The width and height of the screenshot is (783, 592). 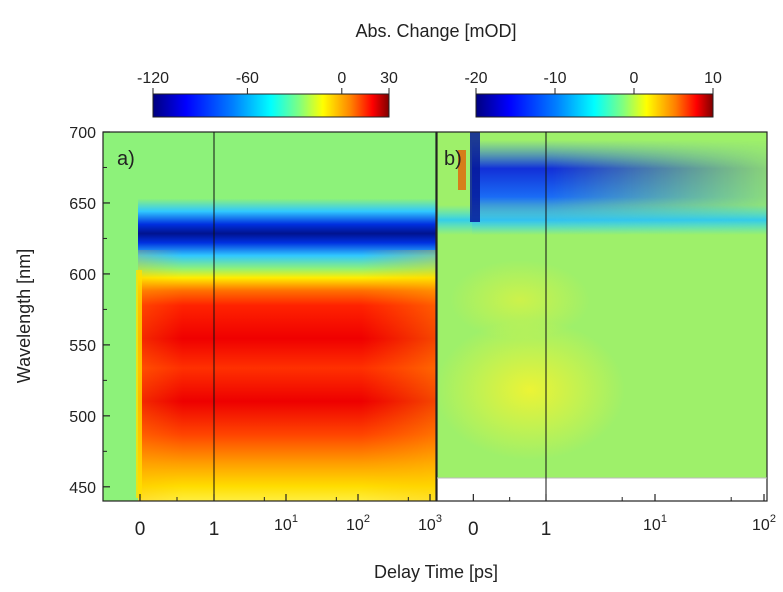 What do you see at coordinates (554, 78) in the screenshot?
I see `colorbar-tick-label: -10` at bounding box center [554, 78].